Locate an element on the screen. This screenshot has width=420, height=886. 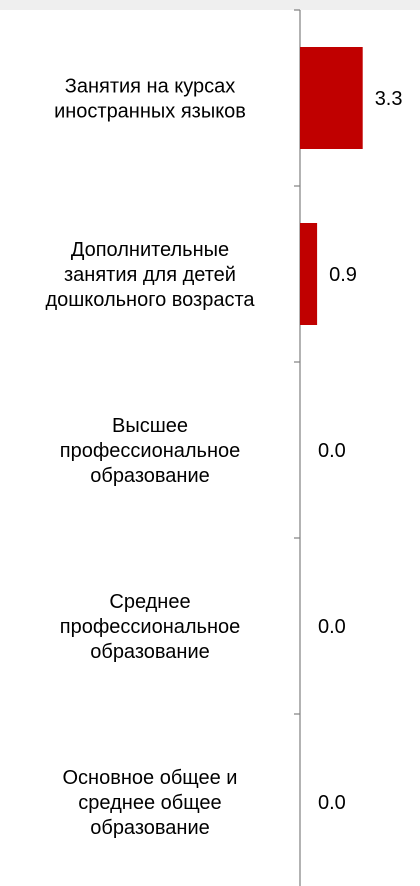
category-label: Занятия на курсах иностранных языков is located at coordinates (150, 99).